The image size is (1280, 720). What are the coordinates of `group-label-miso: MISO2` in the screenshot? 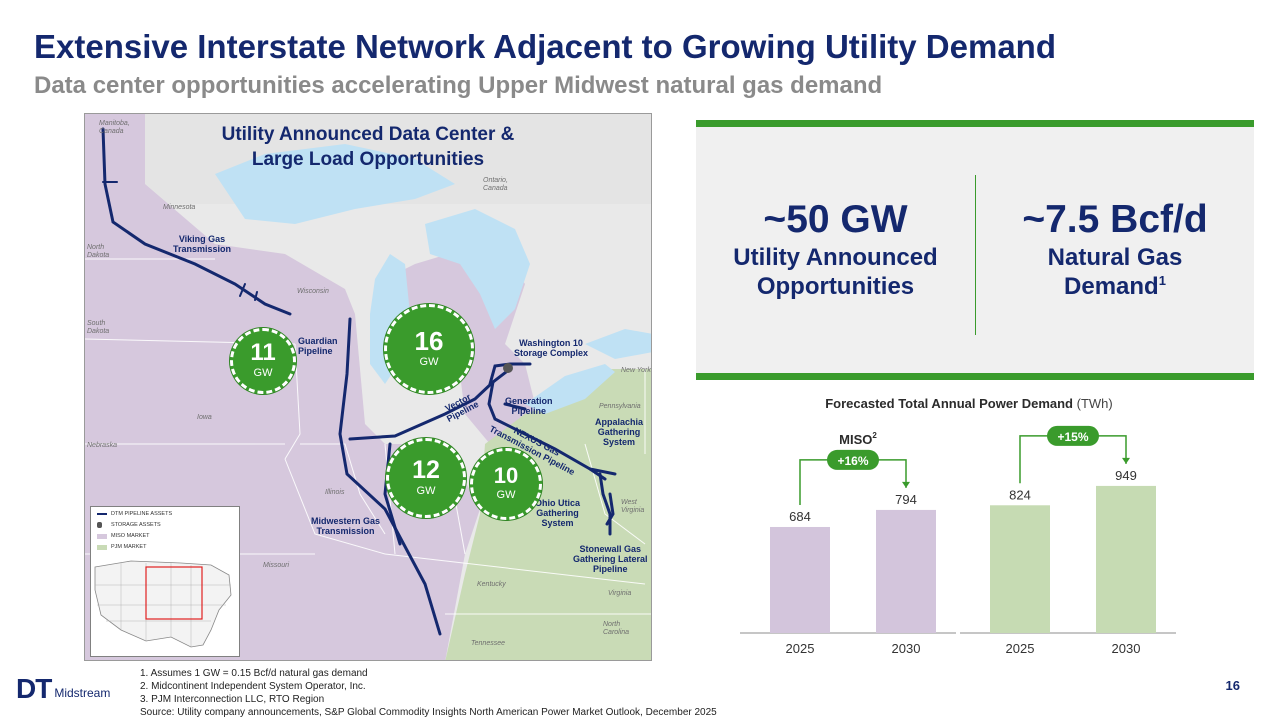 It's located at (858, 439).